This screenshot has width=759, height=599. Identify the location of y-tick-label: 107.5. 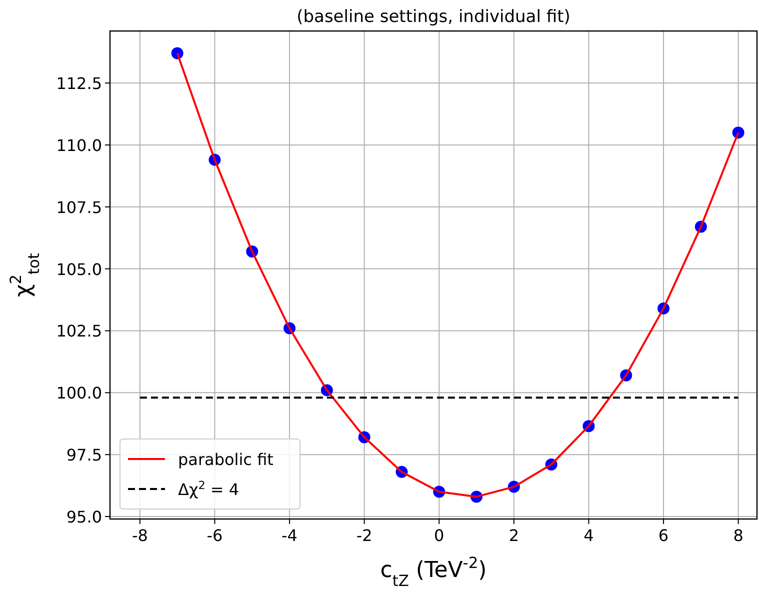
(79, 207).